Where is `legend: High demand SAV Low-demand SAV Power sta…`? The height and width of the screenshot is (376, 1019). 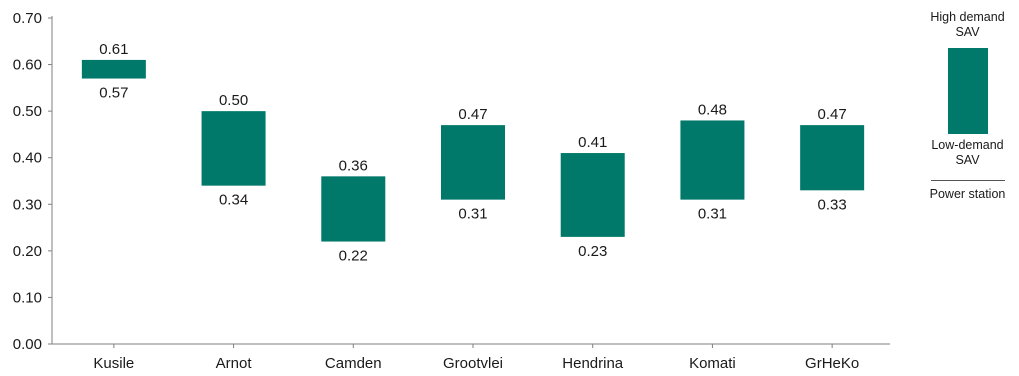
legend: High demand SAV Low-demand SAV Power sta… is located at coordinates (967, 106).